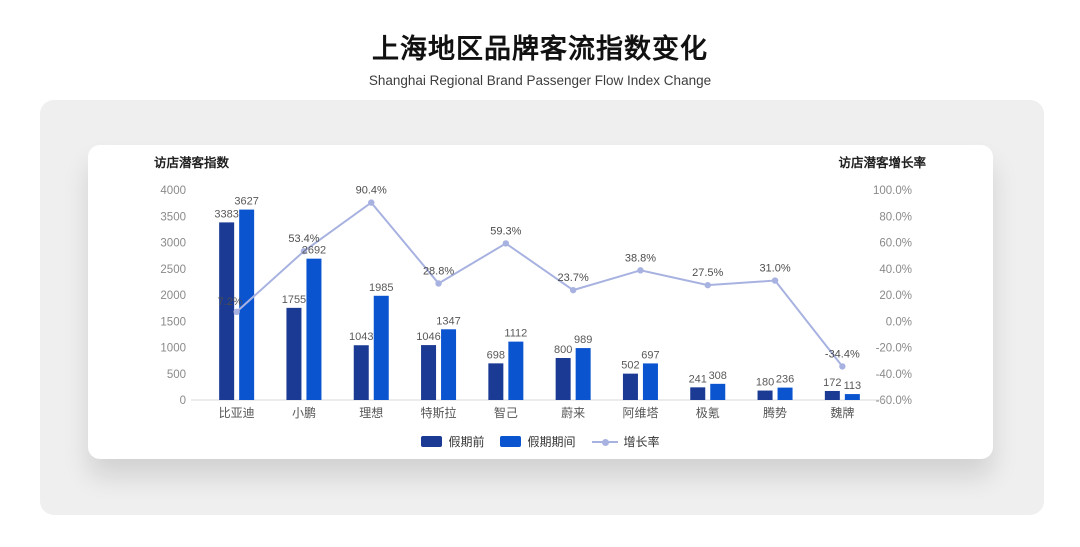  What do you see at coordinates (246, 202) in the screenshot?
I see `bar-value-label: 3627` at bounding box center [246, 202].